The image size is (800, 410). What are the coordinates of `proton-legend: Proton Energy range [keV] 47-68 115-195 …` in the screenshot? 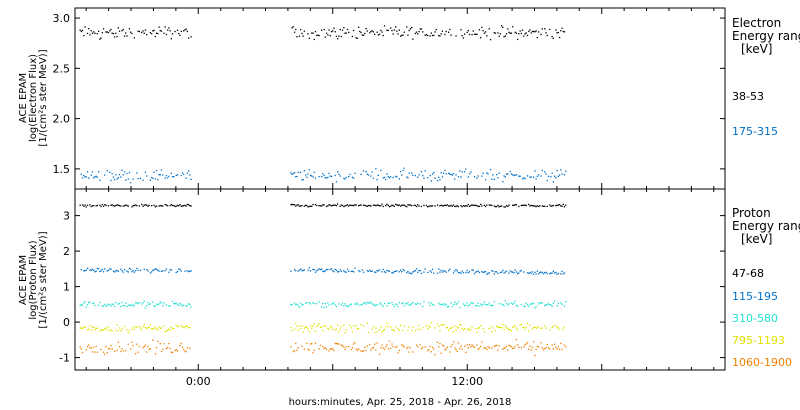 It's located at (766, 287).